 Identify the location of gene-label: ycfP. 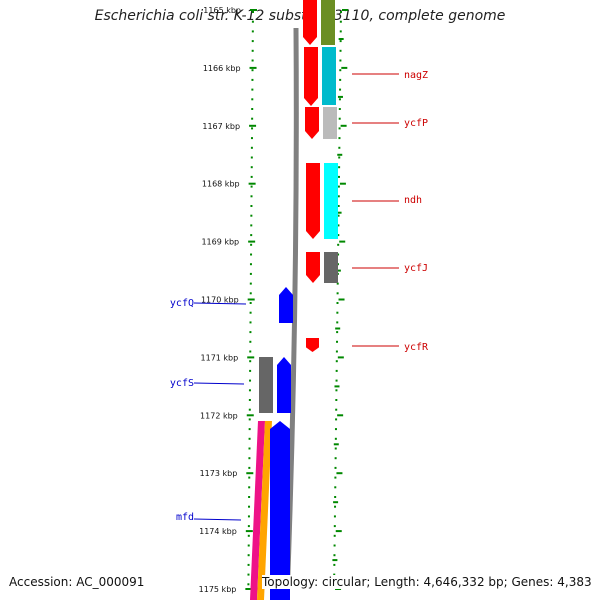
(416, 123).